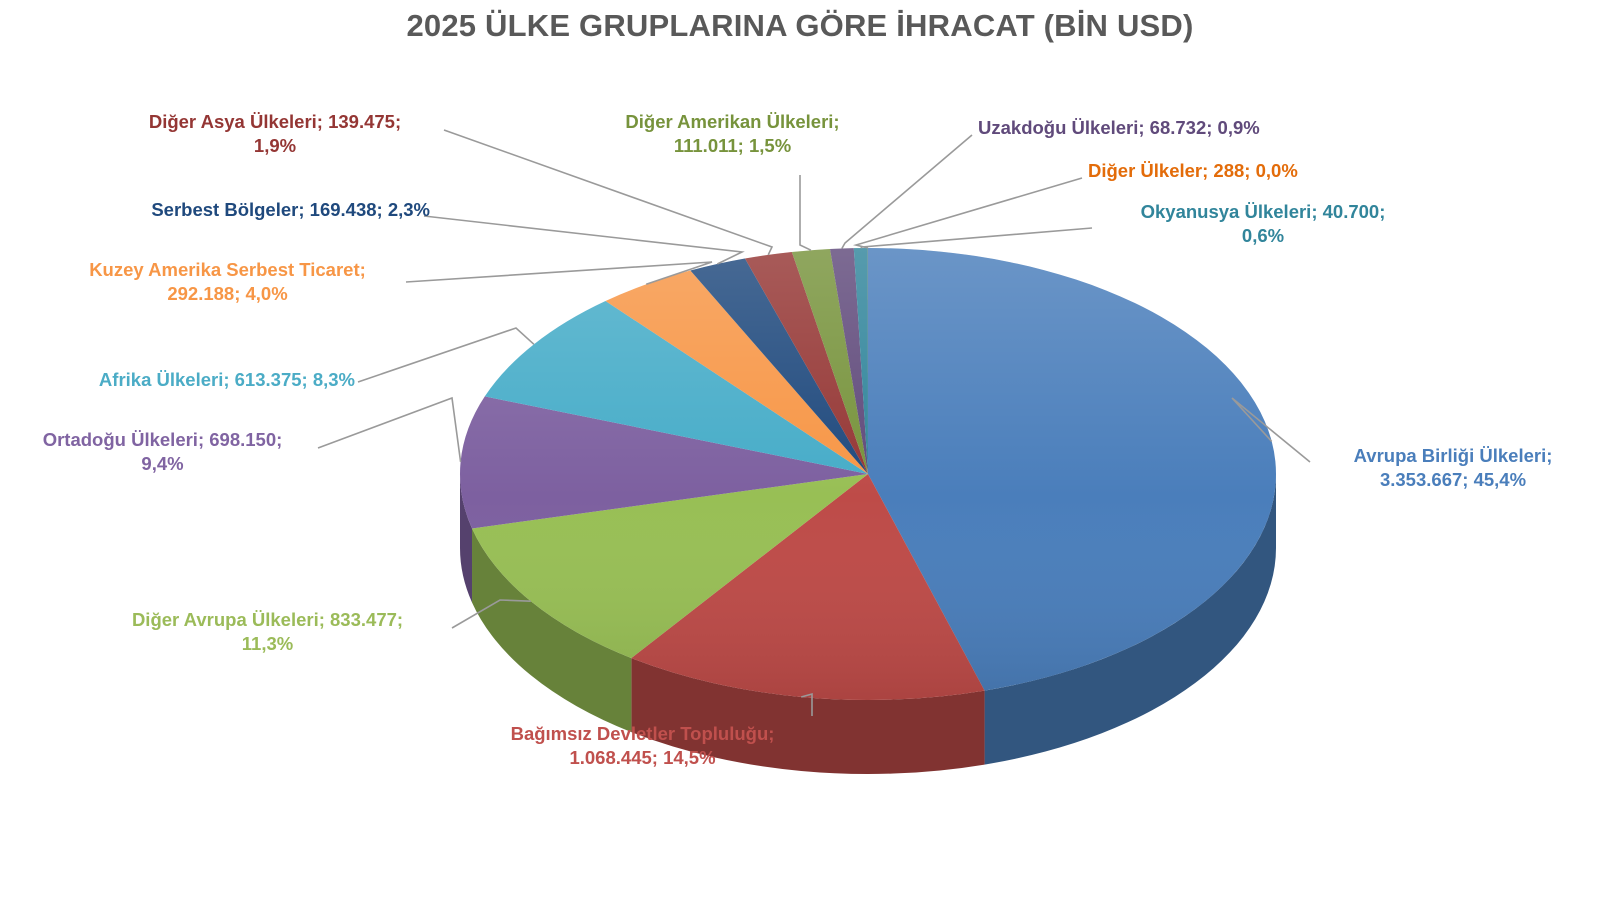 This screenshot has height=900, width=1600. Describe the element at coordinates (732, 133) in the screenshot. I see `data-label-diger-amerikan: Diğer Amerikan Ülkeleri; 111.011; 1,5%` at that location.